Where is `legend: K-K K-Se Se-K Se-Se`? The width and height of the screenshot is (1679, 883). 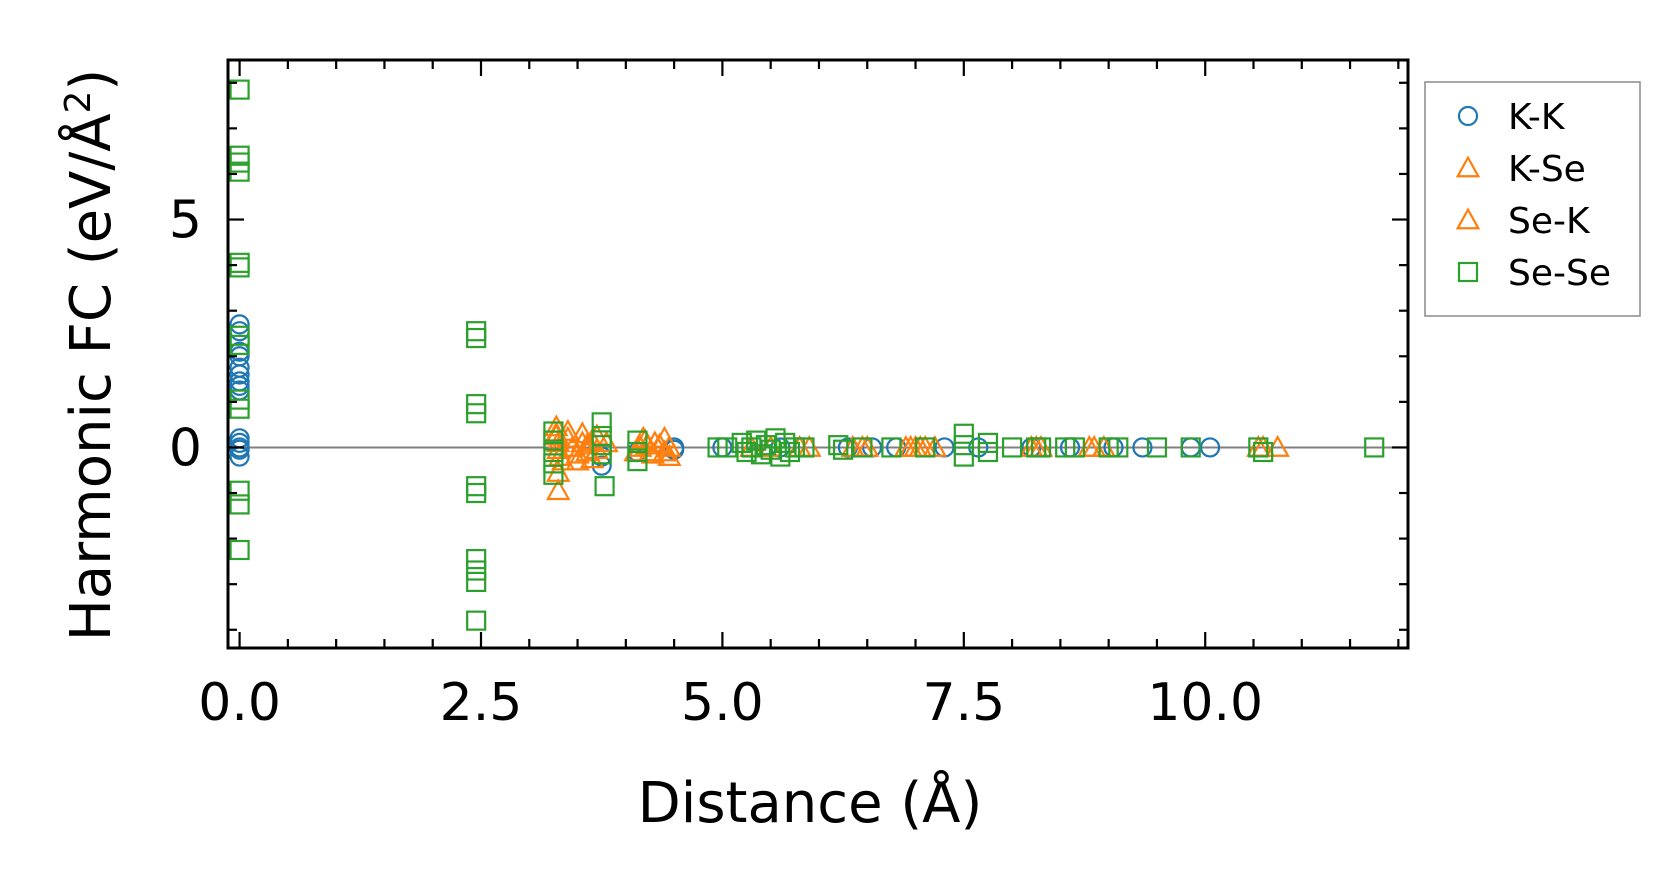
legend: K-K K-Se Se-K Se-Se is located at coordinates (1532, 199).